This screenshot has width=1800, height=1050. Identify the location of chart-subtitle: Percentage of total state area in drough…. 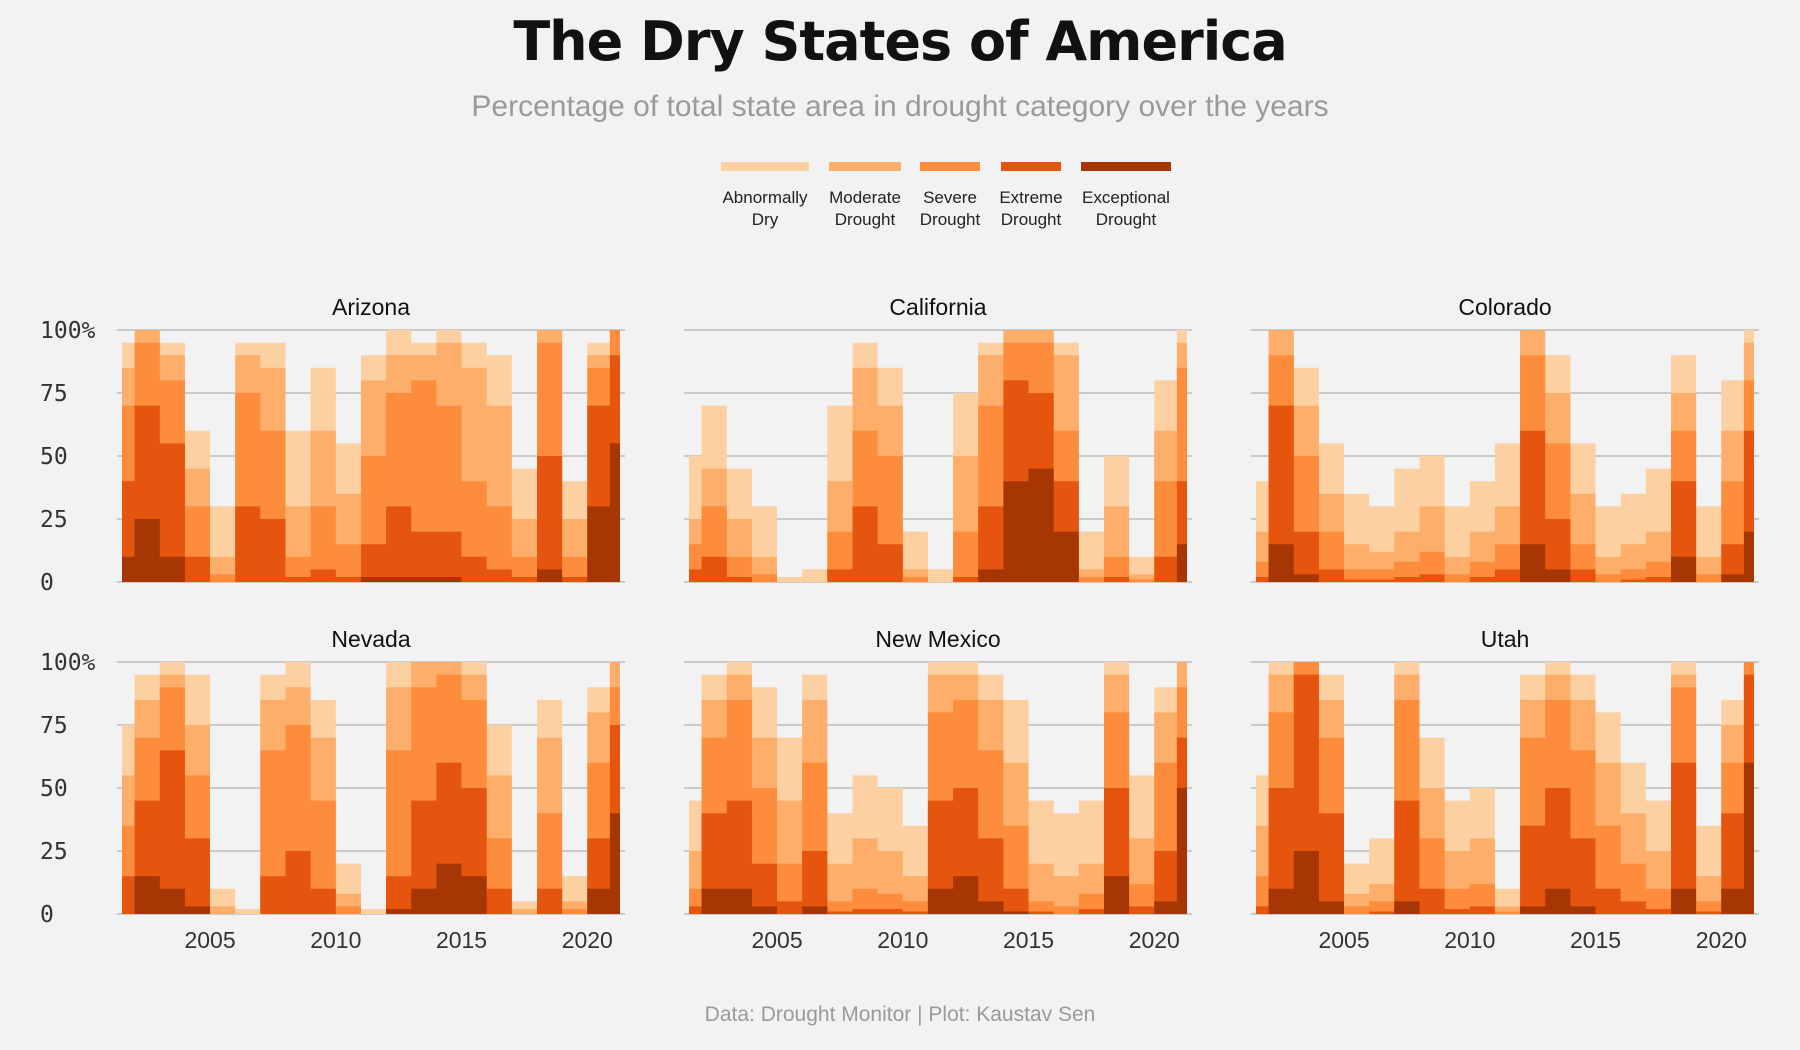
(900, 106).